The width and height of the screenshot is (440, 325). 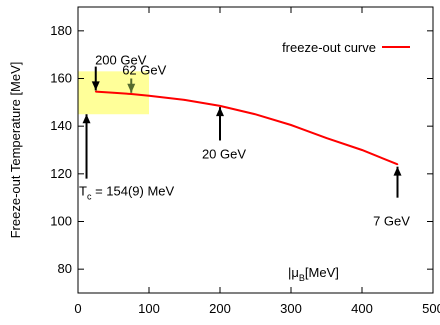 I want to click on ann-62gev: 62 GeV, so click(x=144, y=78).